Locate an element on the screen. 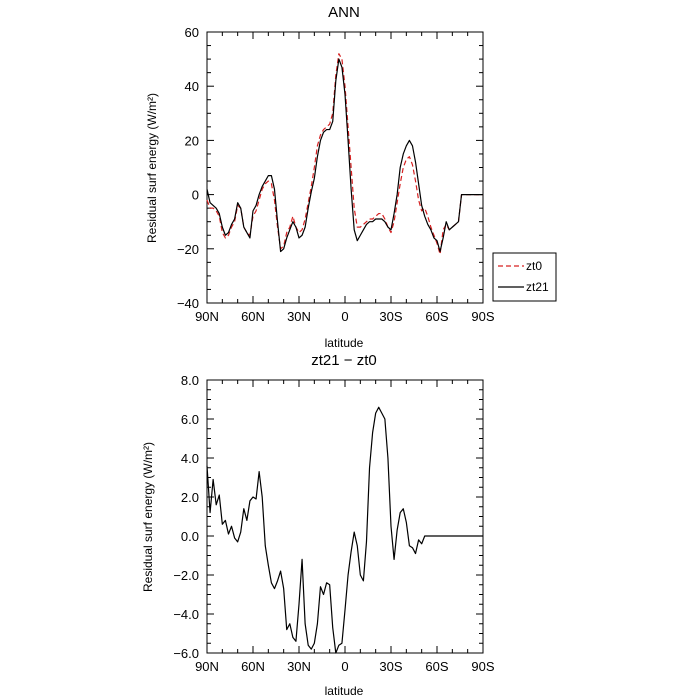 The width and height of the screenshot is (700, 700). bottom-chart-y-tick-label: 4.0 is located at coordinates (190, 458).